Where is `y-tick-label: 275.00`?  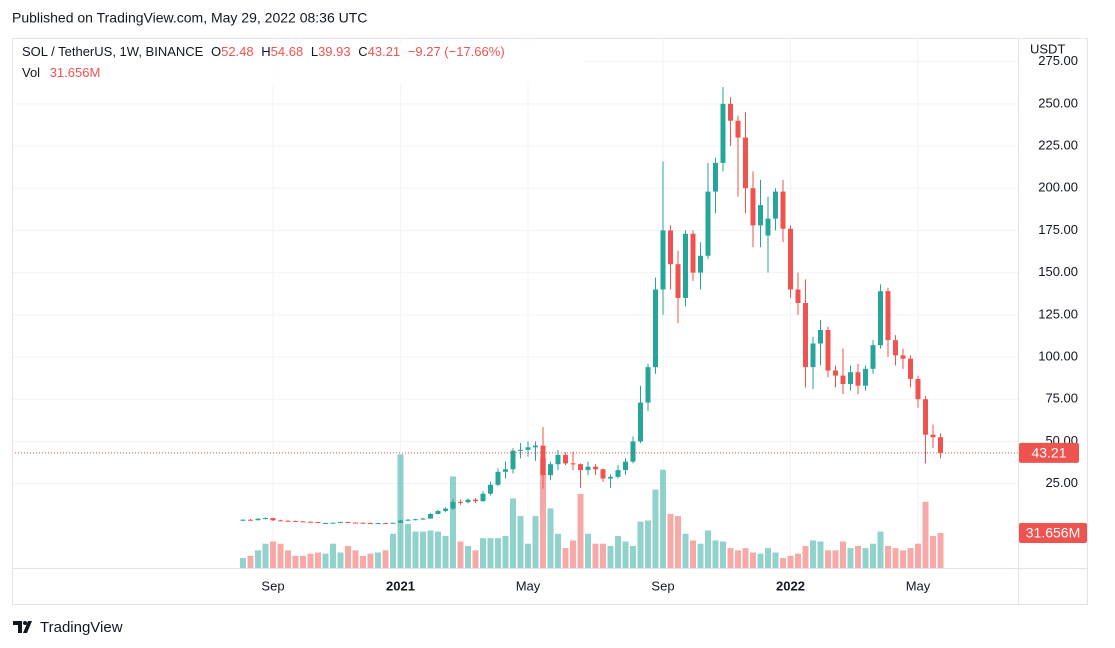 y-tick-label: 275.00 is located at coordinates (1058, 60).